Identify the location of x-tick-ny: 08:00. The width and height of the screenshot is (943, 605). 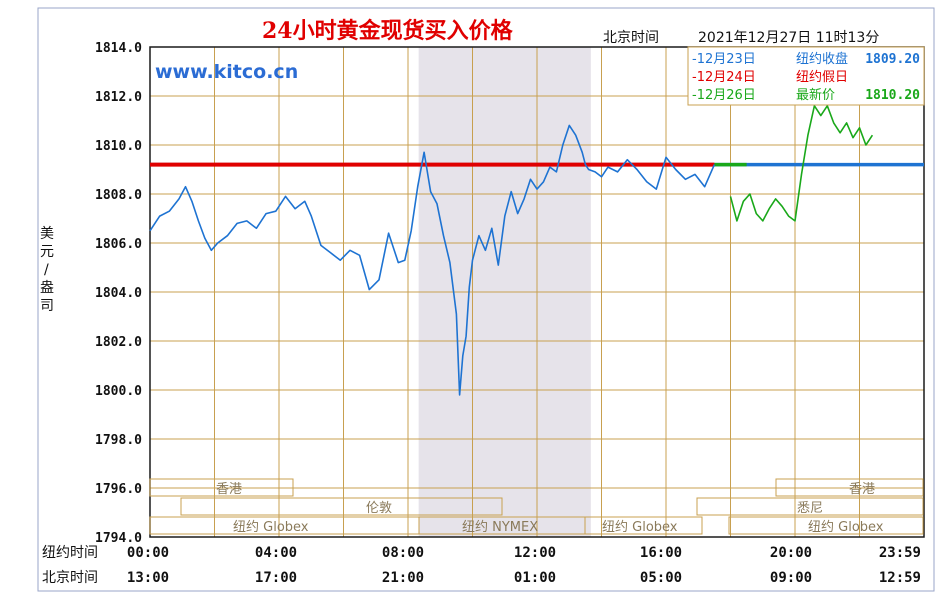
(403, 553).